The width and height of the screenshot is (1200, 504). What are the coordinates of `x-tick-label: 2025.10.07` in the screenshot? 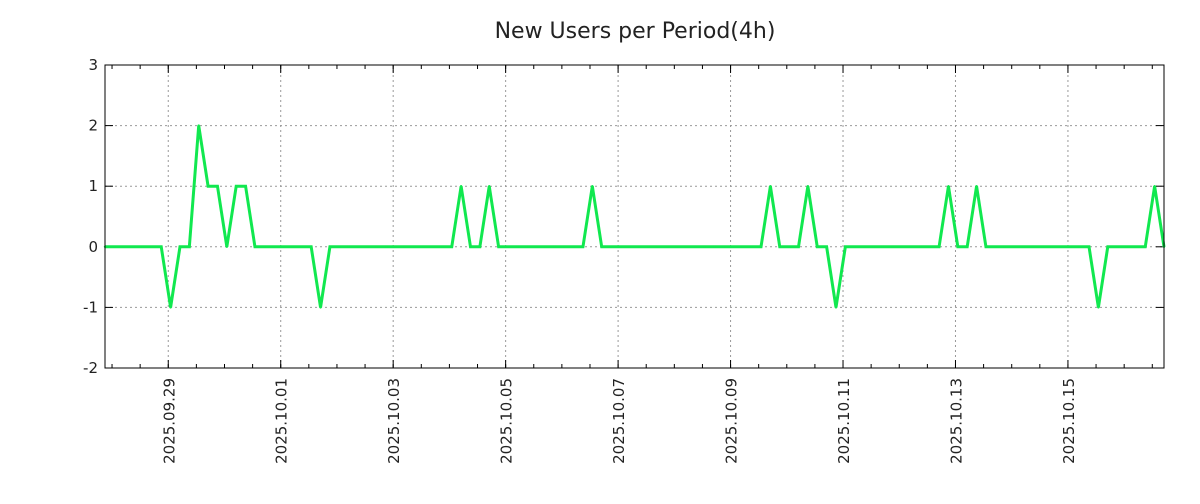 It's located at (619, 421).